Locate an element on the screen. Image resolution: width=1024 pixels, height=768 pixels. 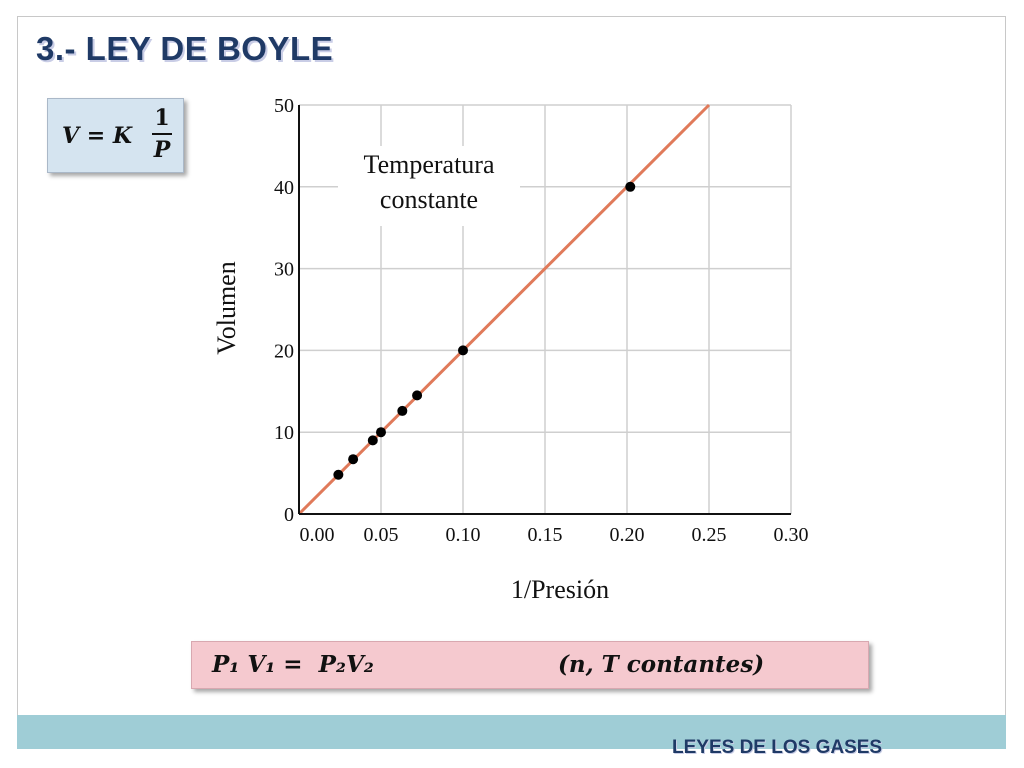
y-tick-label-1: 10 is located at coordinates (284, 433).